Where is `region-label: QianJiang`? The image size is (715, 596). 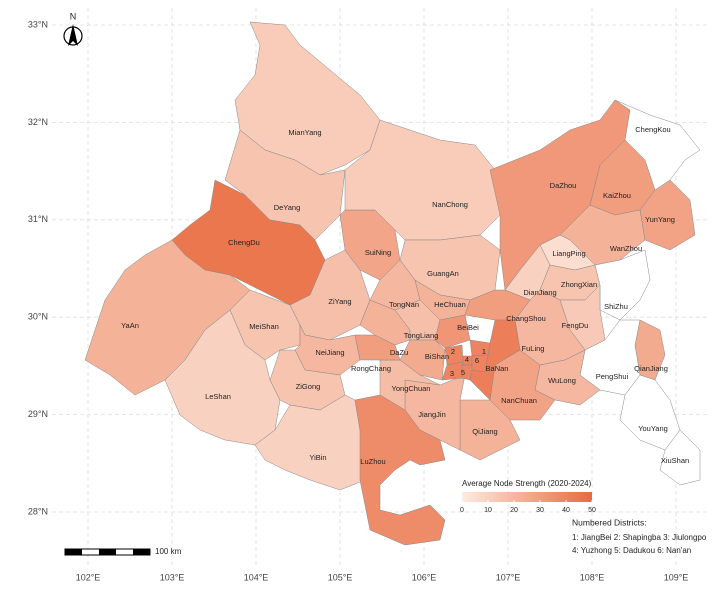
region-label: QianJiang is located at coordinates (651, 368).